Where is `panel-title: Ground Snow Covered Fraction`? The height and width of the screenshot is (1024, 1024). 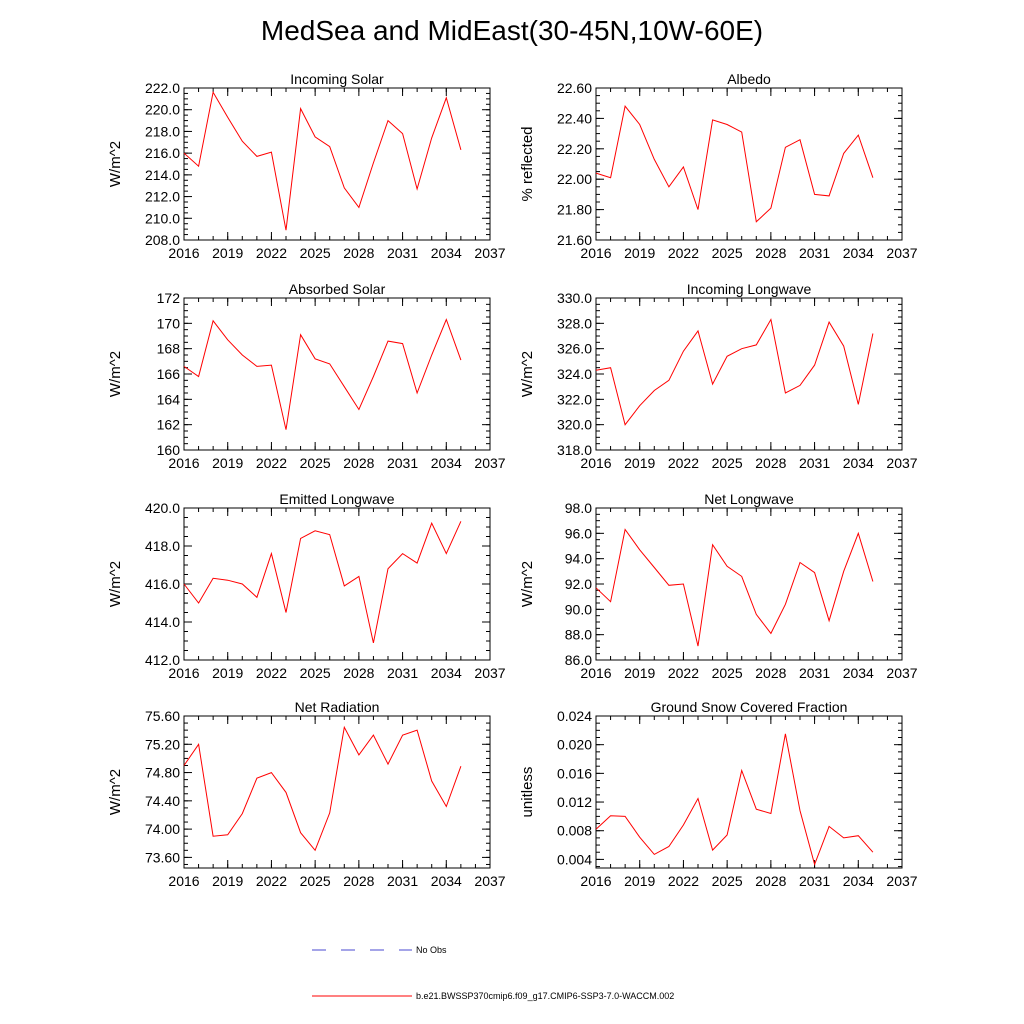
panel-title: Ground Snow Covered Fraction is located at coordinates (749, 707).